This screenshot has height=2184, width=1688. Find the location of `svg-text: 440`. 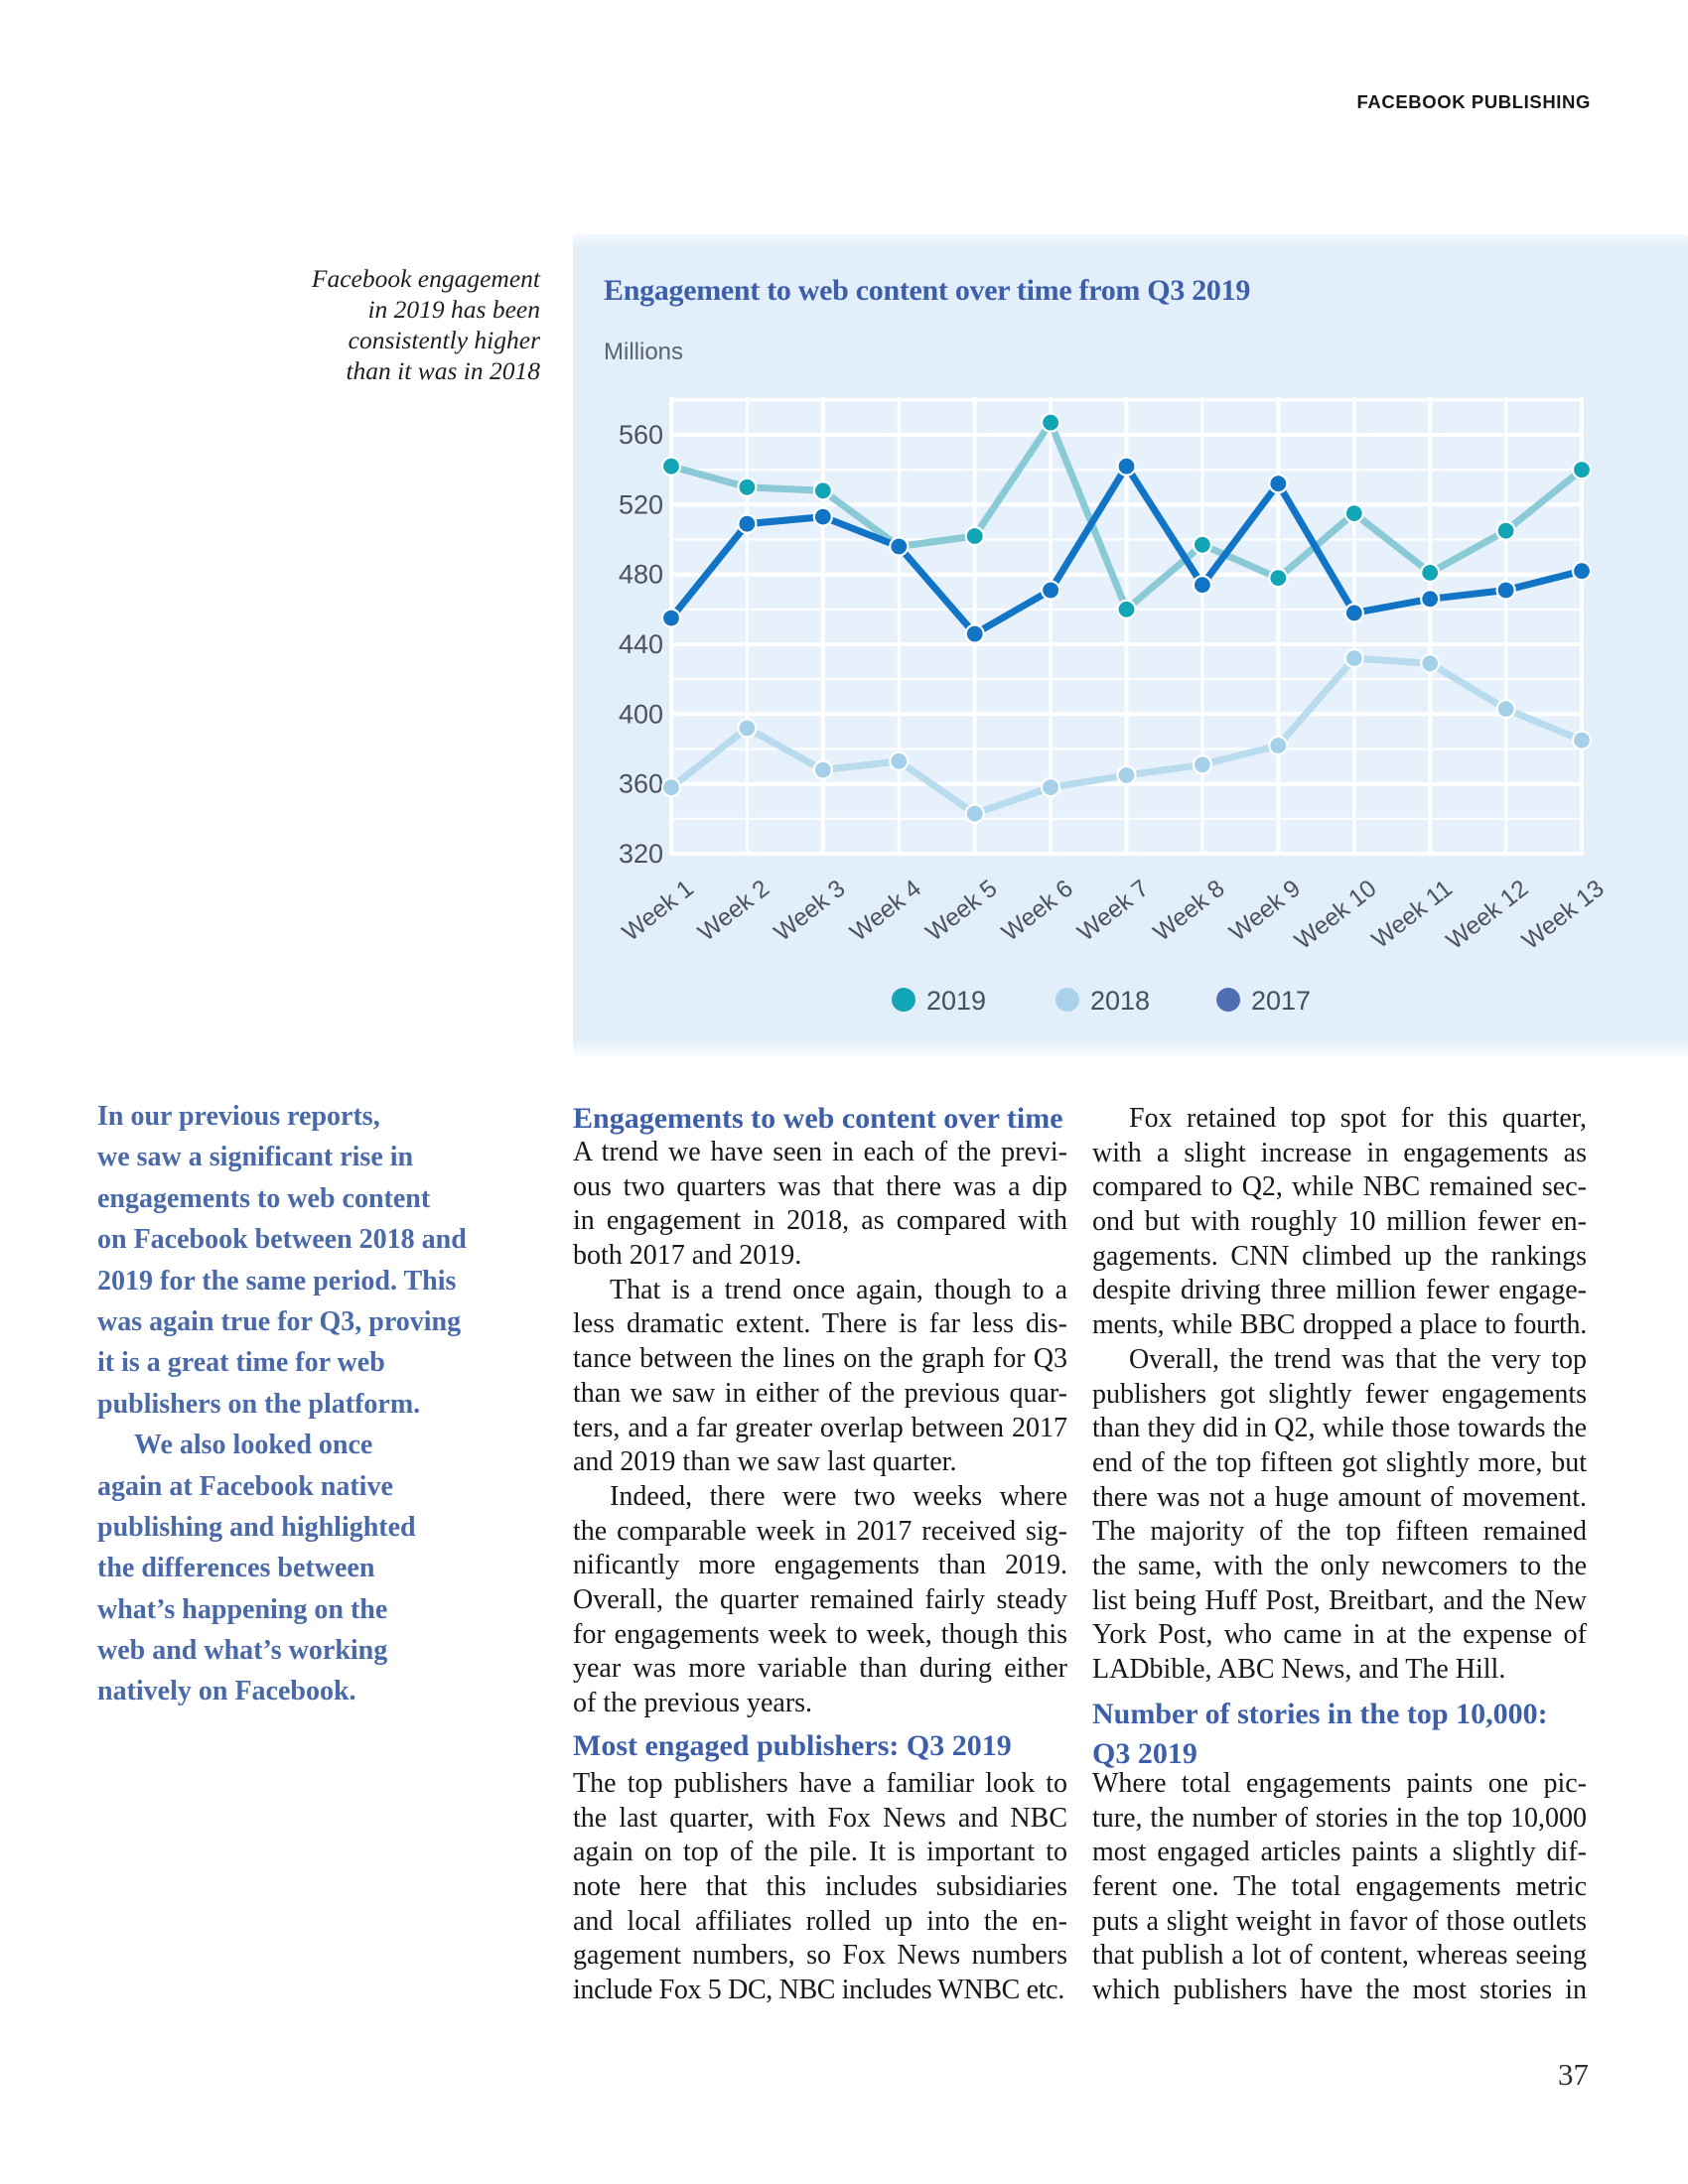

svg-text: 440 is located at coordinates (641, 644).